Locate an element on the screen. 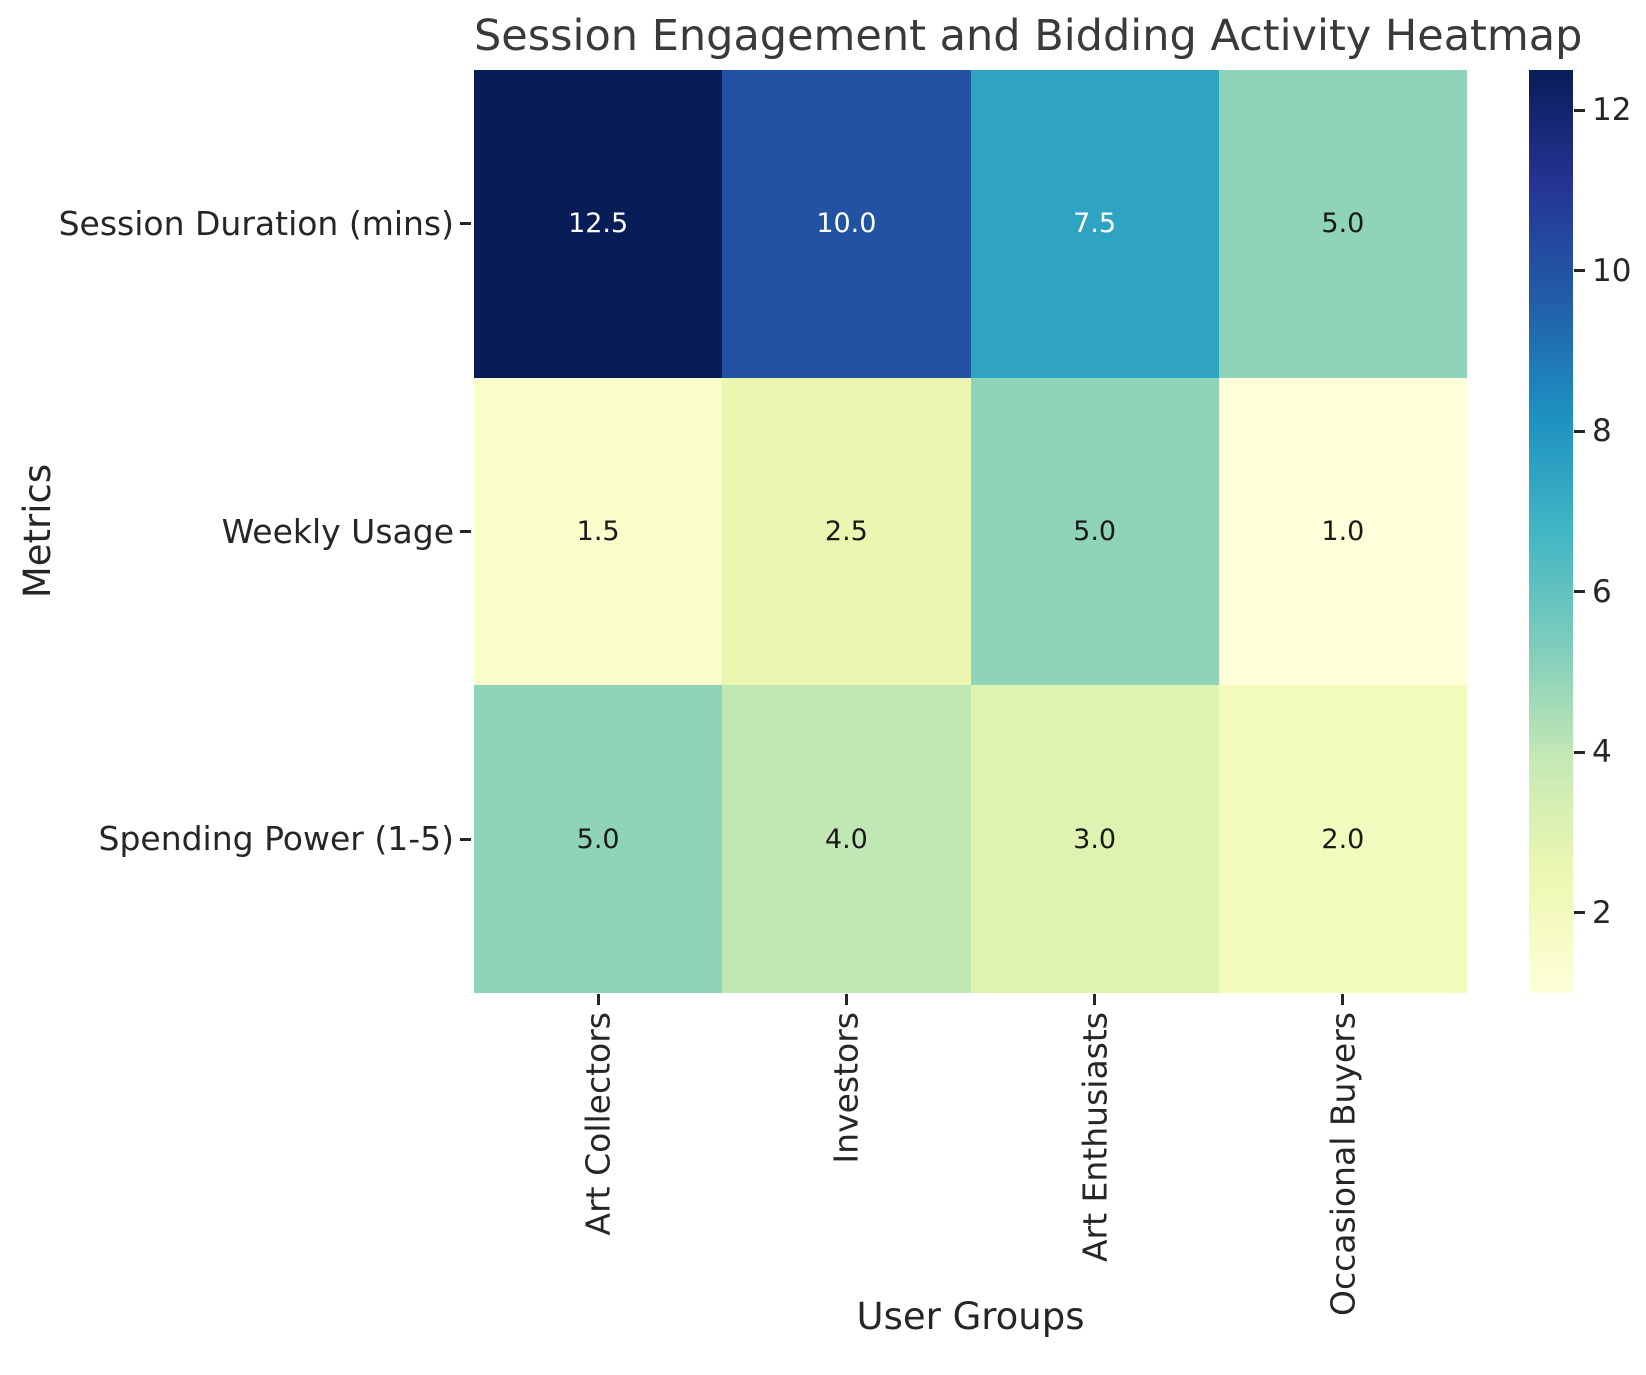 The height and width of the screenshot is (1375, 1646). heatmap-cell: 3.0 is located at coordinates (1094, 839).